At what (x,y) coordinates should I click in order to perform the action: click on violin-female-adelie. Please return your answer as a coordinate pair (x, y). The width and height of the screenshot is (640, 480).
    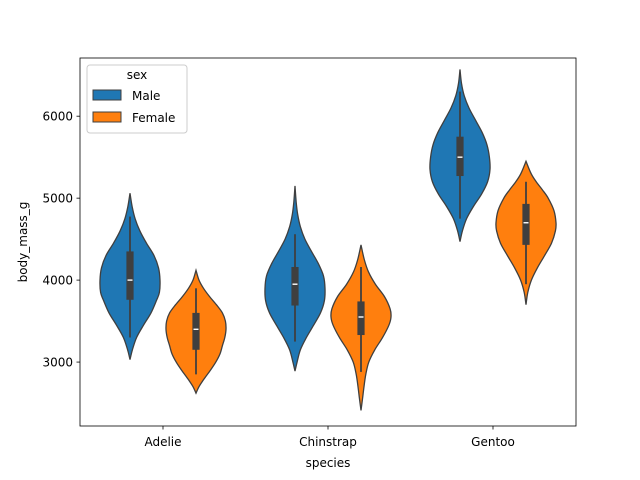
    Looking at the image, I should click on (196, 331).